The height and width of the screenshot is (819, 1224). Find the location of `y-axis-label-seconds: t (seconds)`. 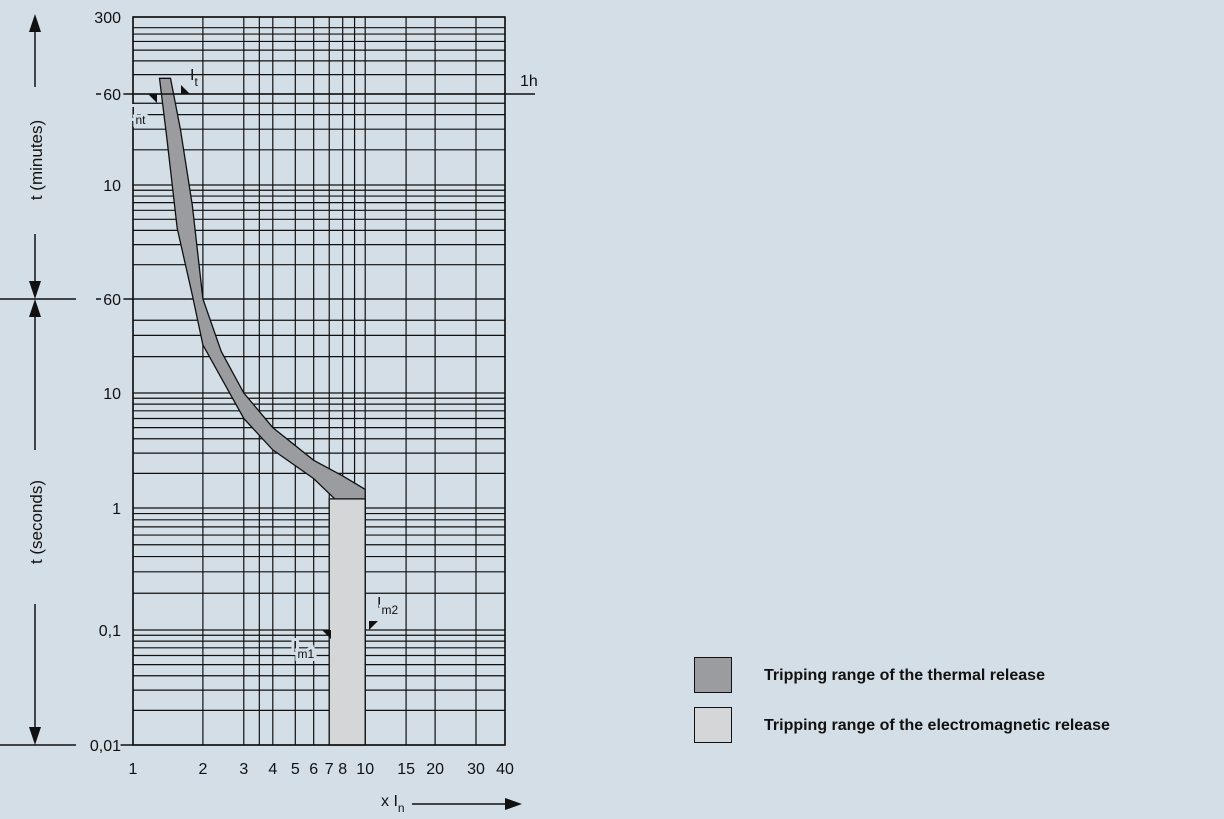

y-axis-label-seconds: t (seconds) is located at coordinates (36, 522).